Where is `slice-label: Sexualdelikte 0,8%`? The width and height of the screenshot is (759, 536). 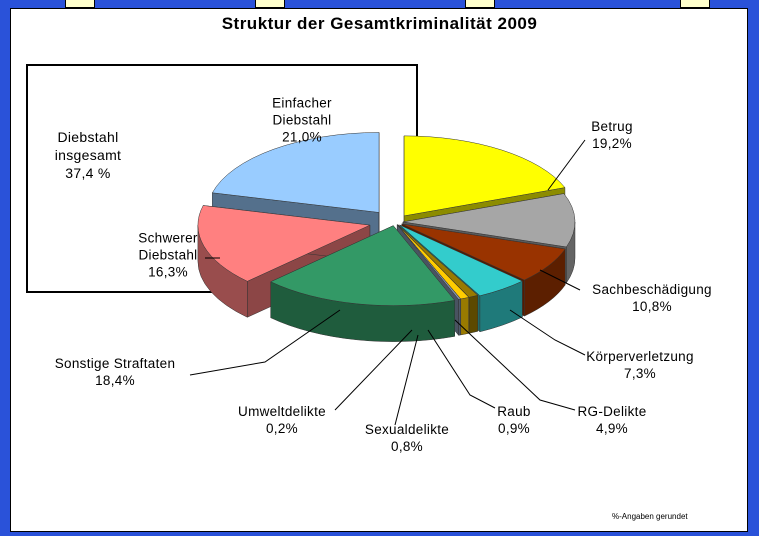
slice-label: Sexualdelikte 0,8% is located at coordinates (407, 438).